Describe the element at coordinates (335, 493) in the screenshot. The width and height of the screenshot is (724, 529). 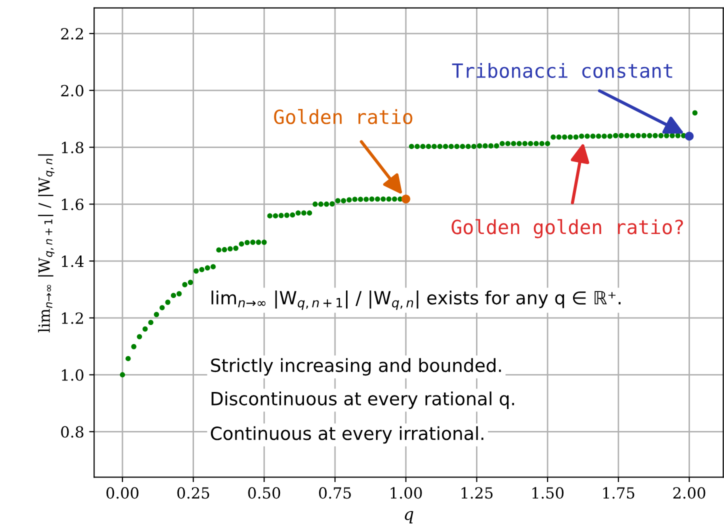
I see `x-tick-label: 0.75` at that location.